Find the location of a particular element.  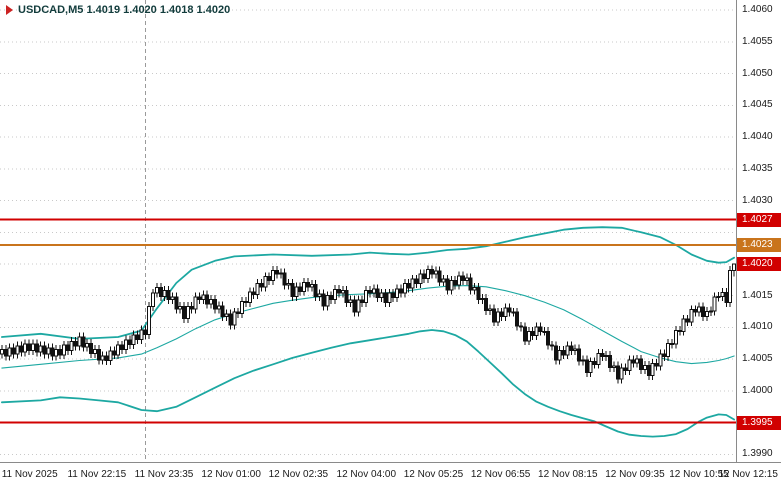

time-label: 12 Nov 05:25 is located at coordinates (433, 474).